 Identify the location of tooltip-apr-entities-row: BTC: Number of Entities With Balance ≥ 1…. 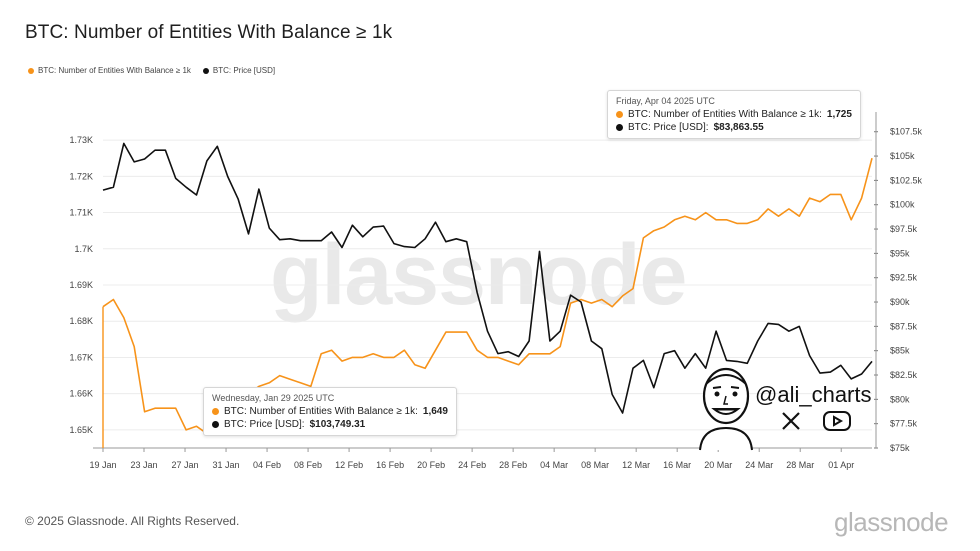
(734, 114).